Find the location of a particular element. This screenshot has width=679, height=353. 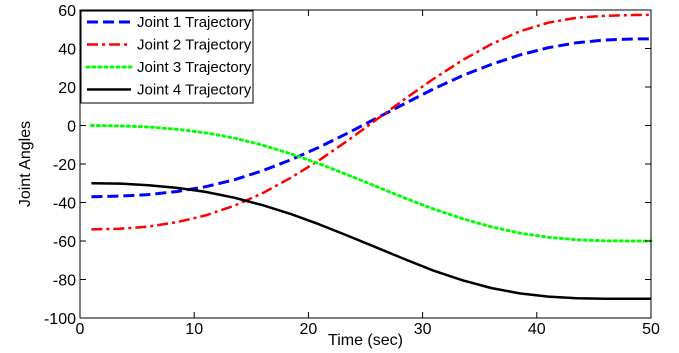

legend-label-4: Joint 4 Trajectory is located at coordinates (194, 90).